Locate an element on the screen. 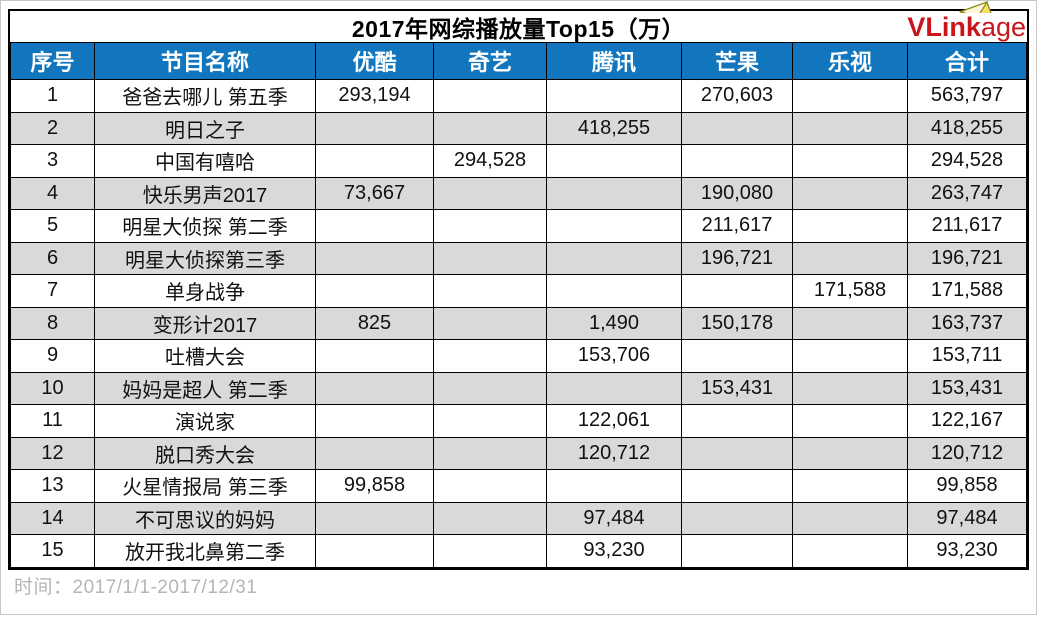 This screenshot has width=1039, height=617. col-header-youku: 优酷 is located at coordinates (374, 61).